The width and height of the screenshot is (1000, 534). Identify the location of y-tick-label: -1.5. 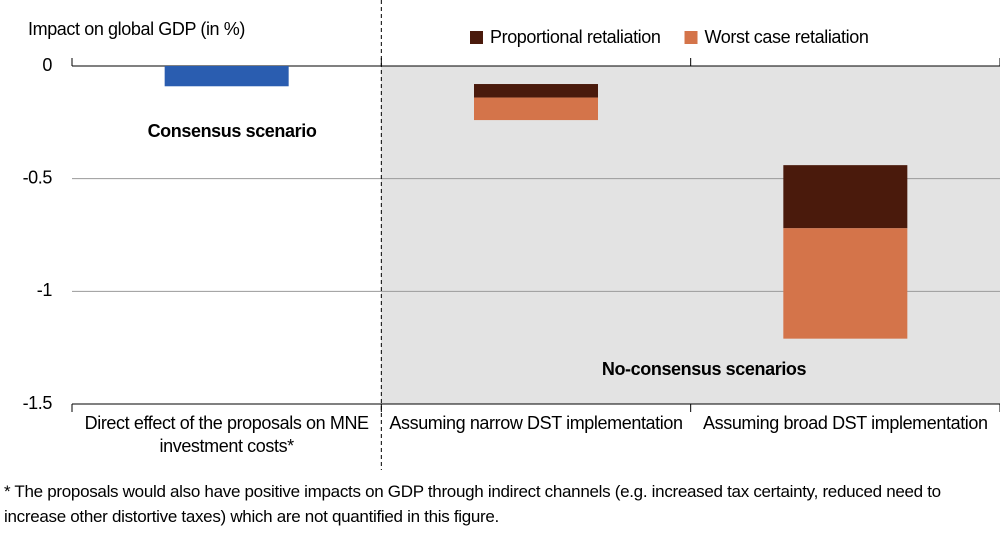
(38, 403).